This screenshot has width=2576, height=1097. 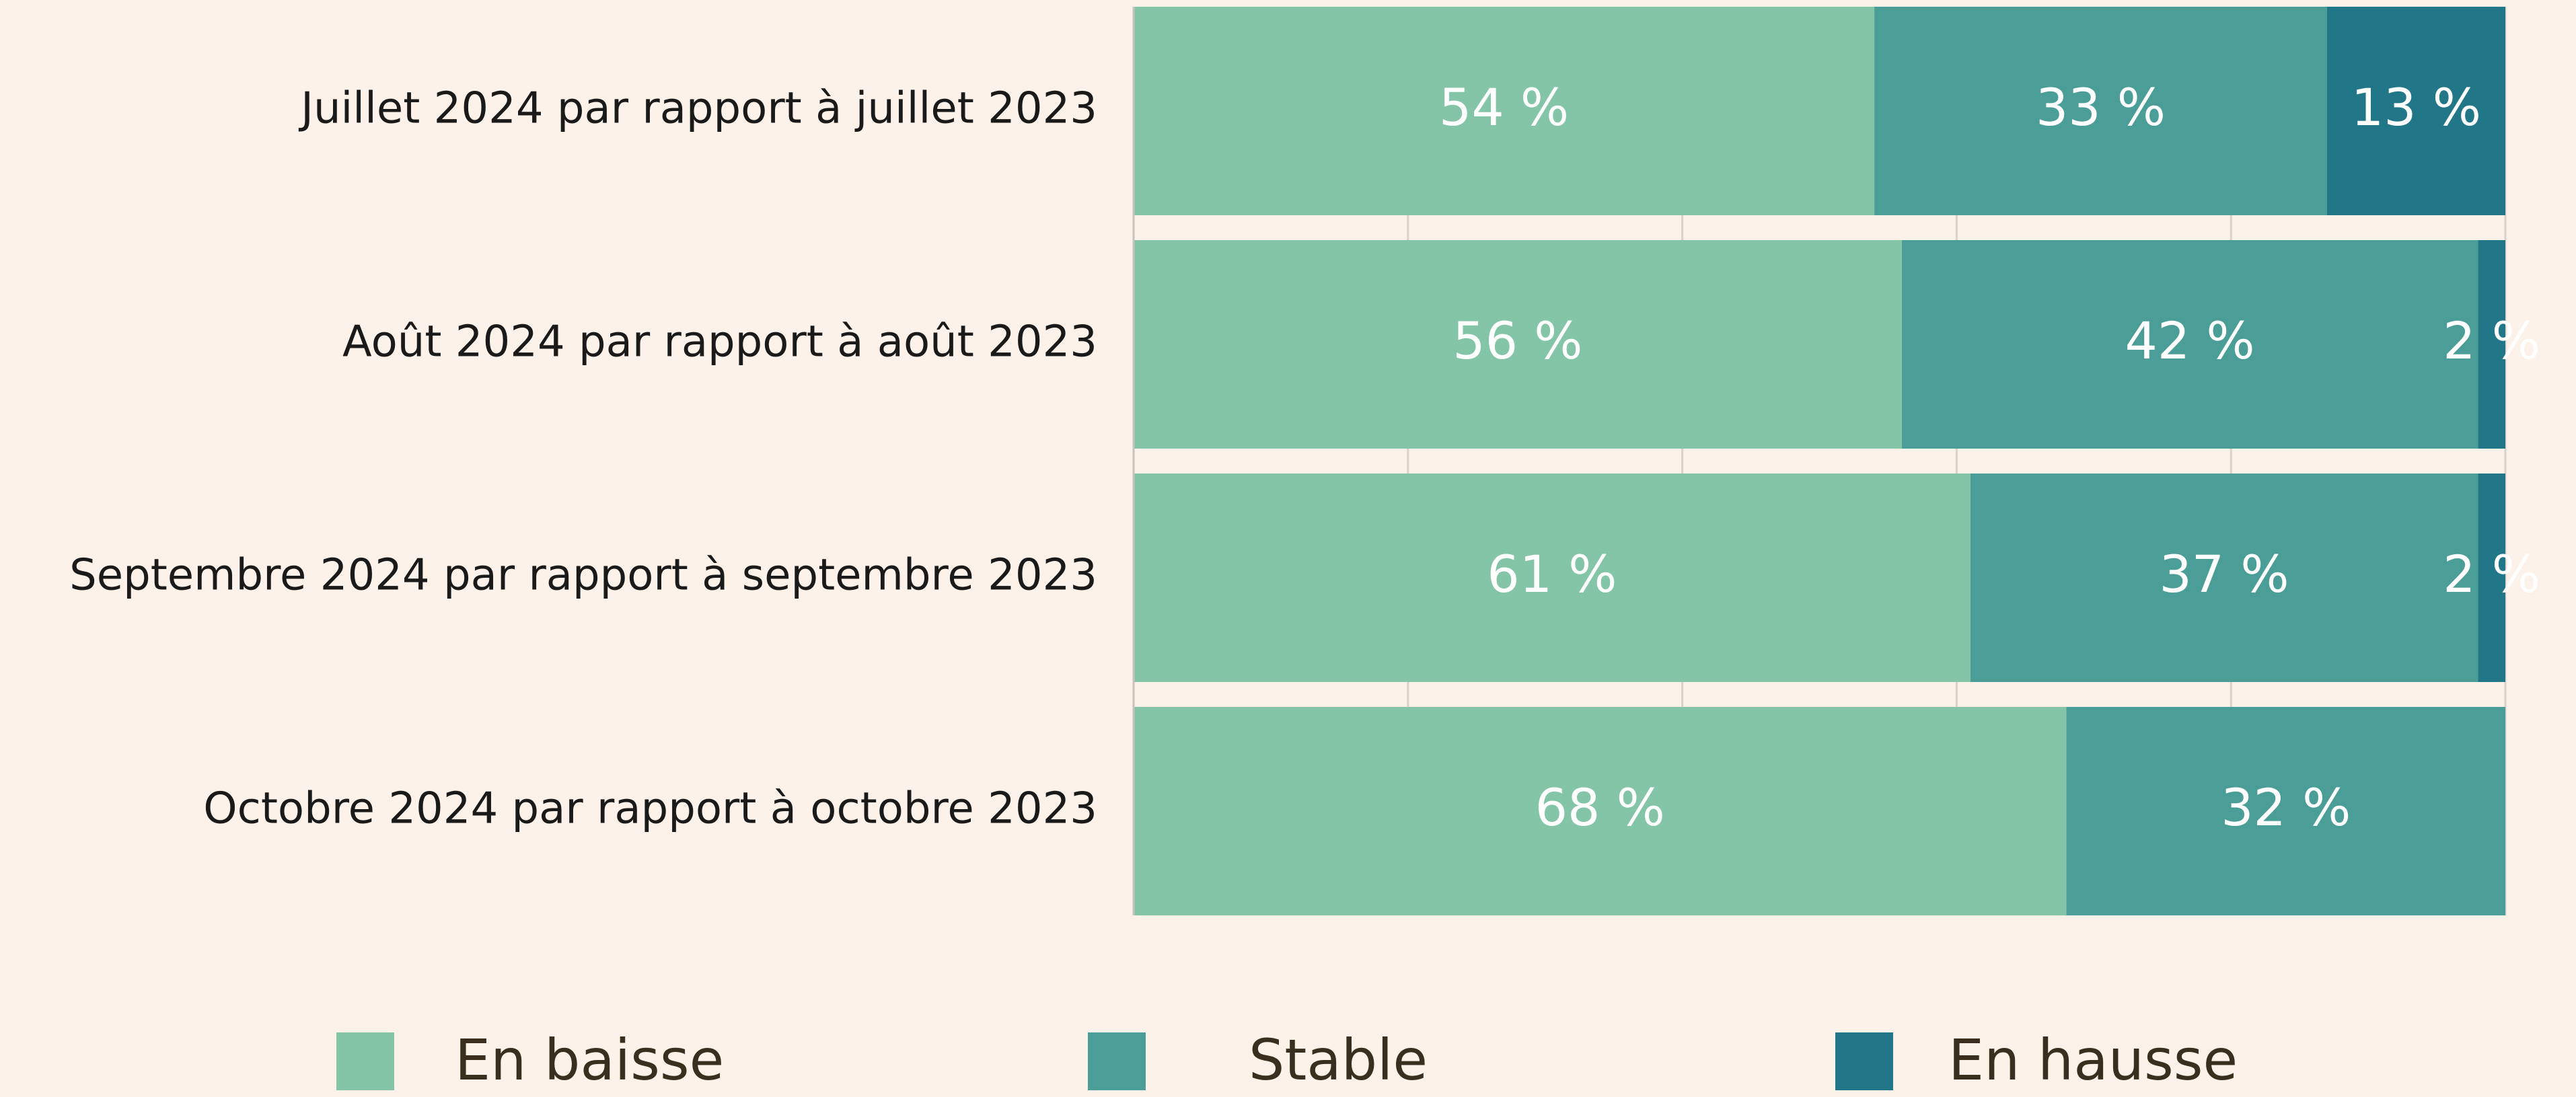 I want to click on legend-label: En hausse, so click(x=2093, y=1060).